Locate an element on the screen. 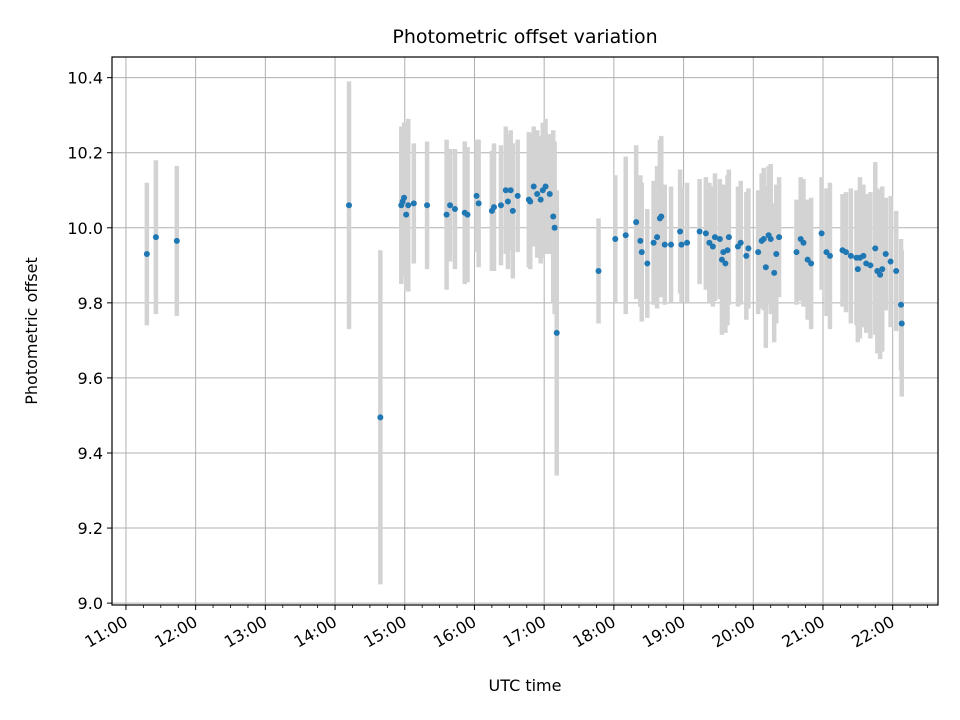 This screenshot has height=720, width=960. y-tick-label: 9.8 is located at coordinates (90, 303).